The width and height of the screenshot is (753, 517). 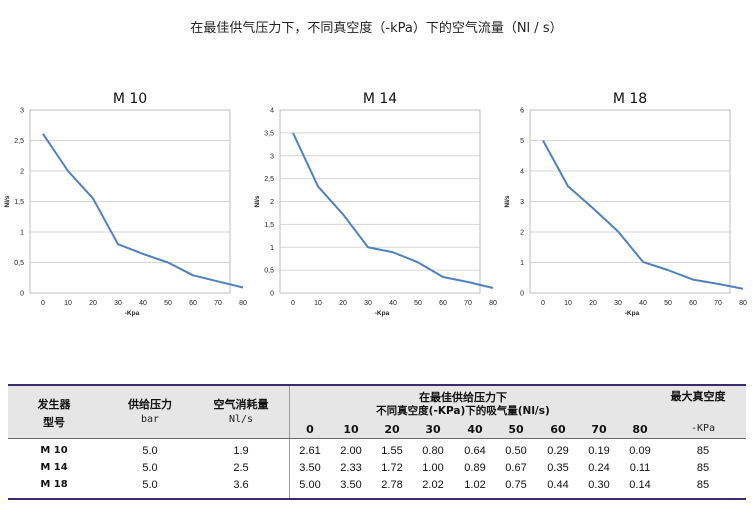 I want to click on vacuum-level-header: 40, so click(x=475, y=429).